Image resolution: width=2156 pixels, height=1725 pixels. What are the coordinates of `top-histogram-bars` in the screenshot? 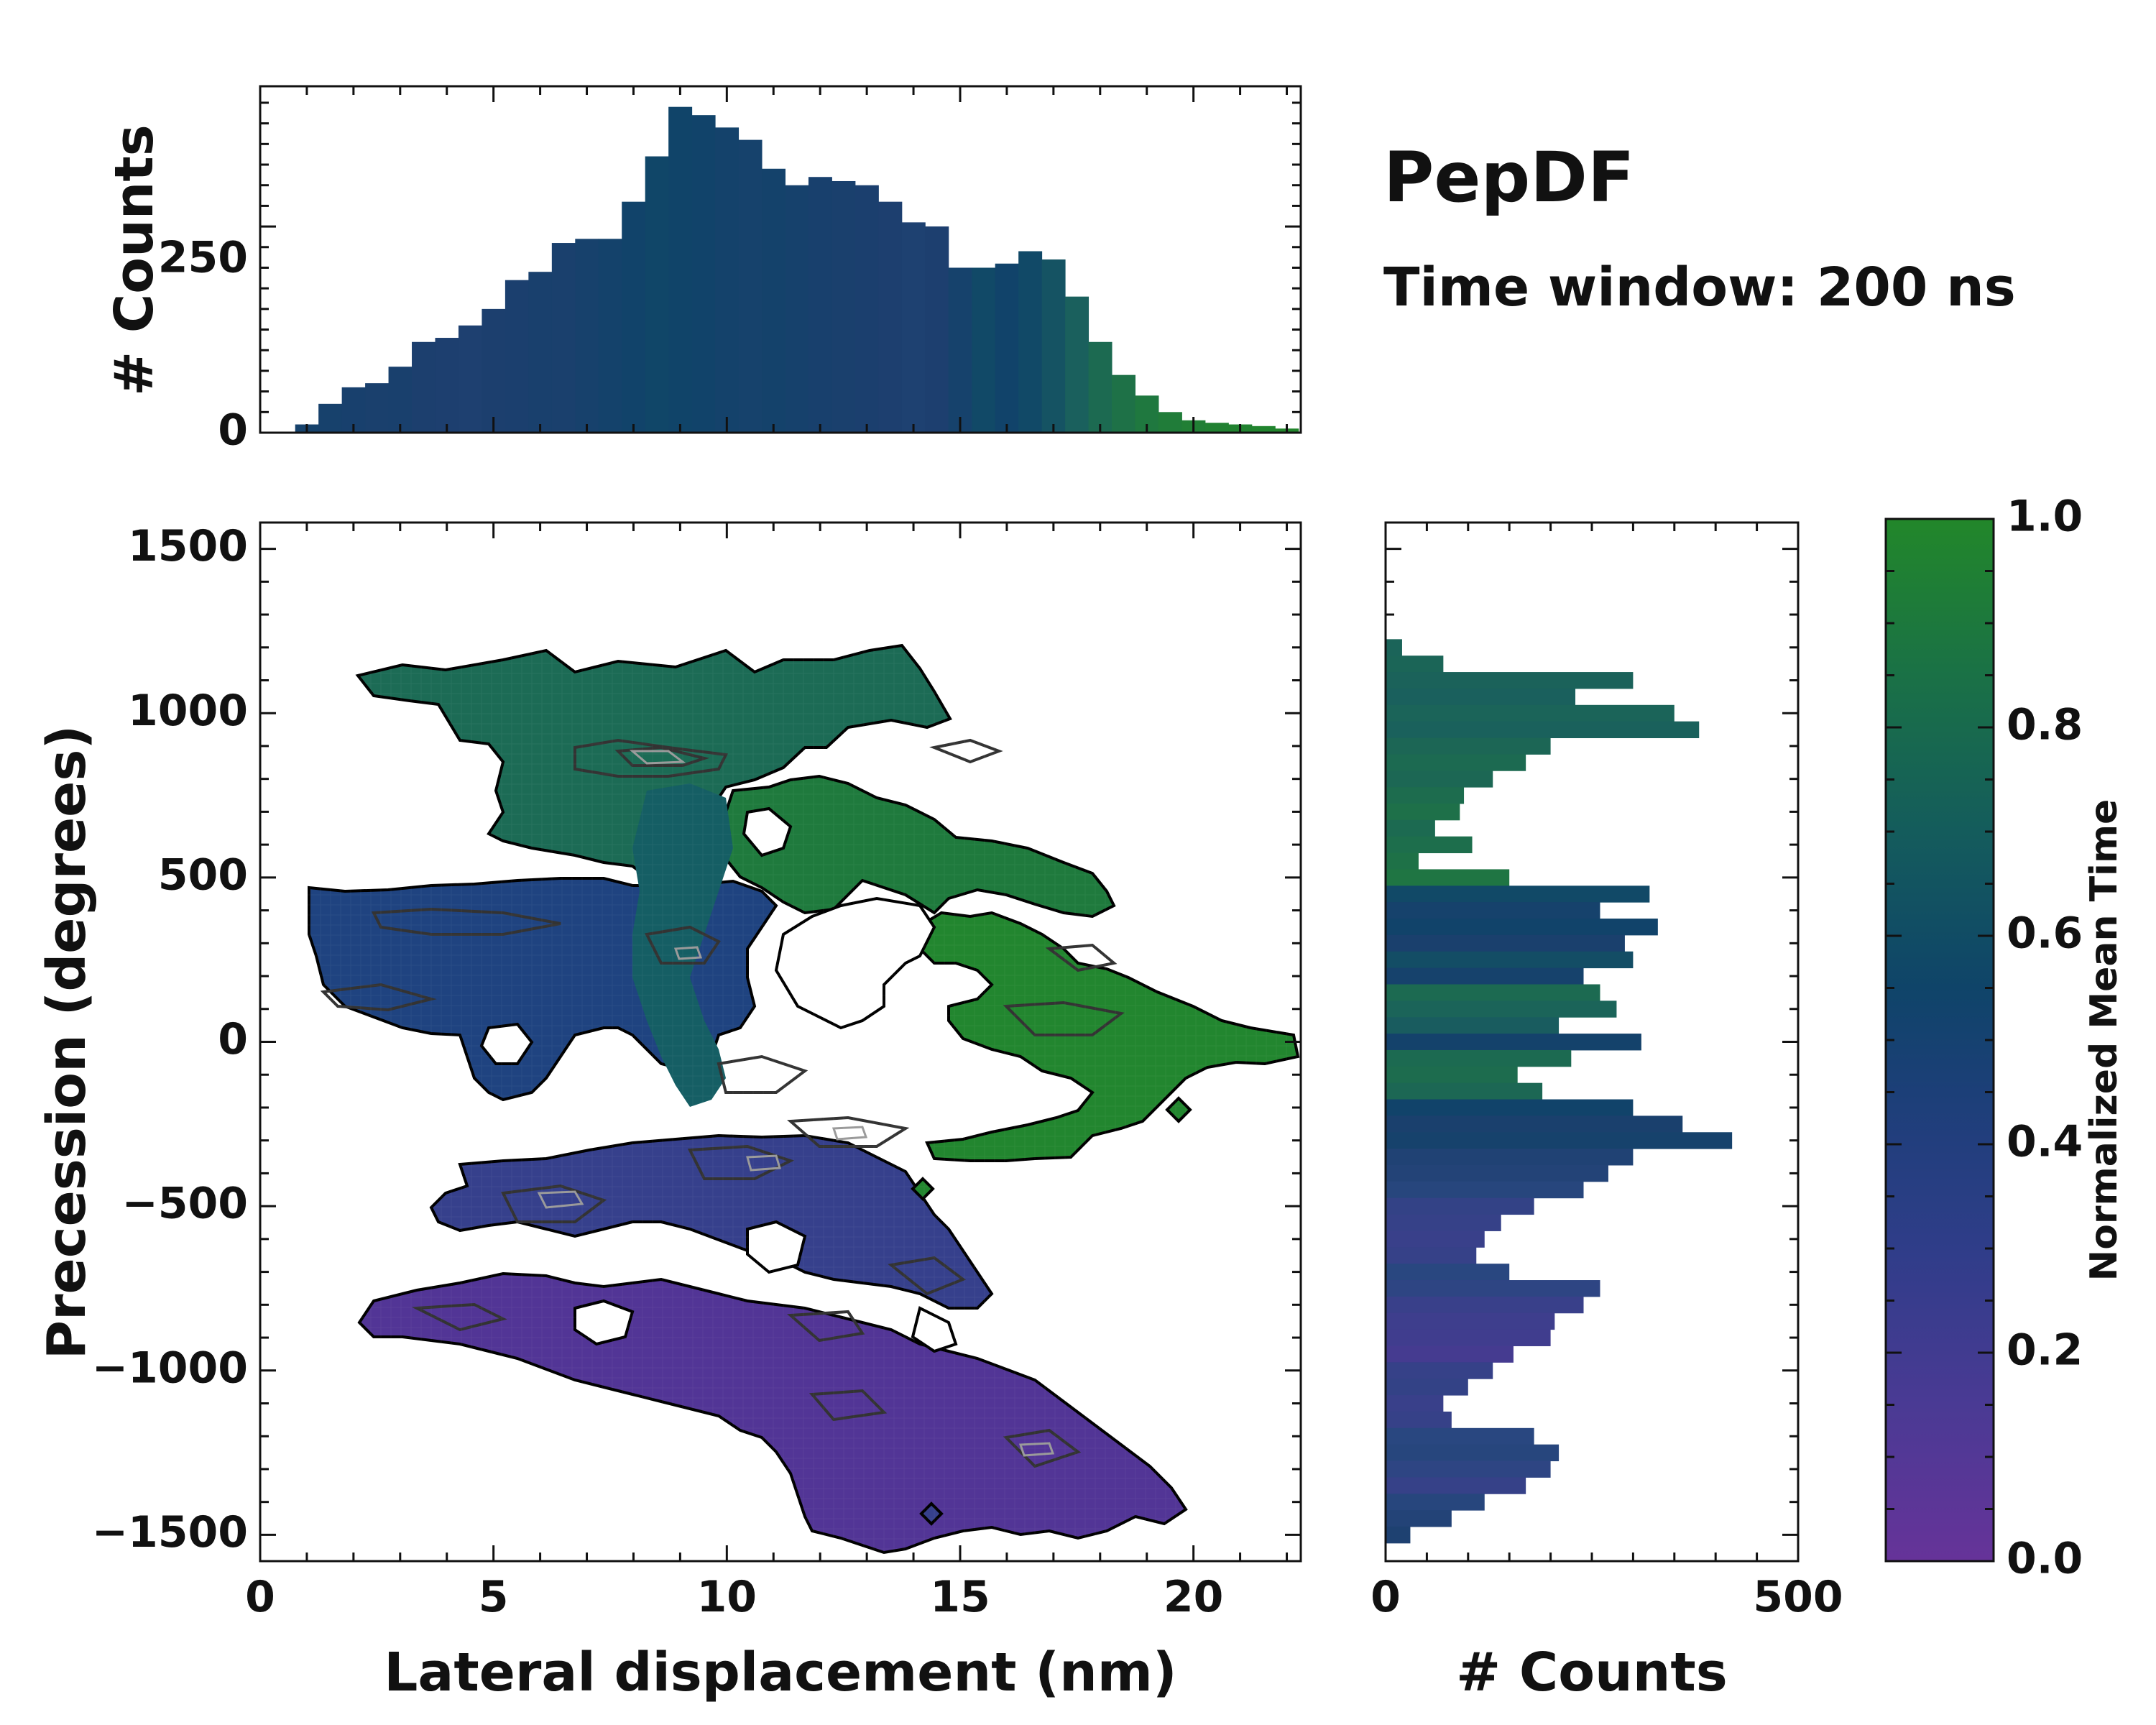 It's located at (797, 269).